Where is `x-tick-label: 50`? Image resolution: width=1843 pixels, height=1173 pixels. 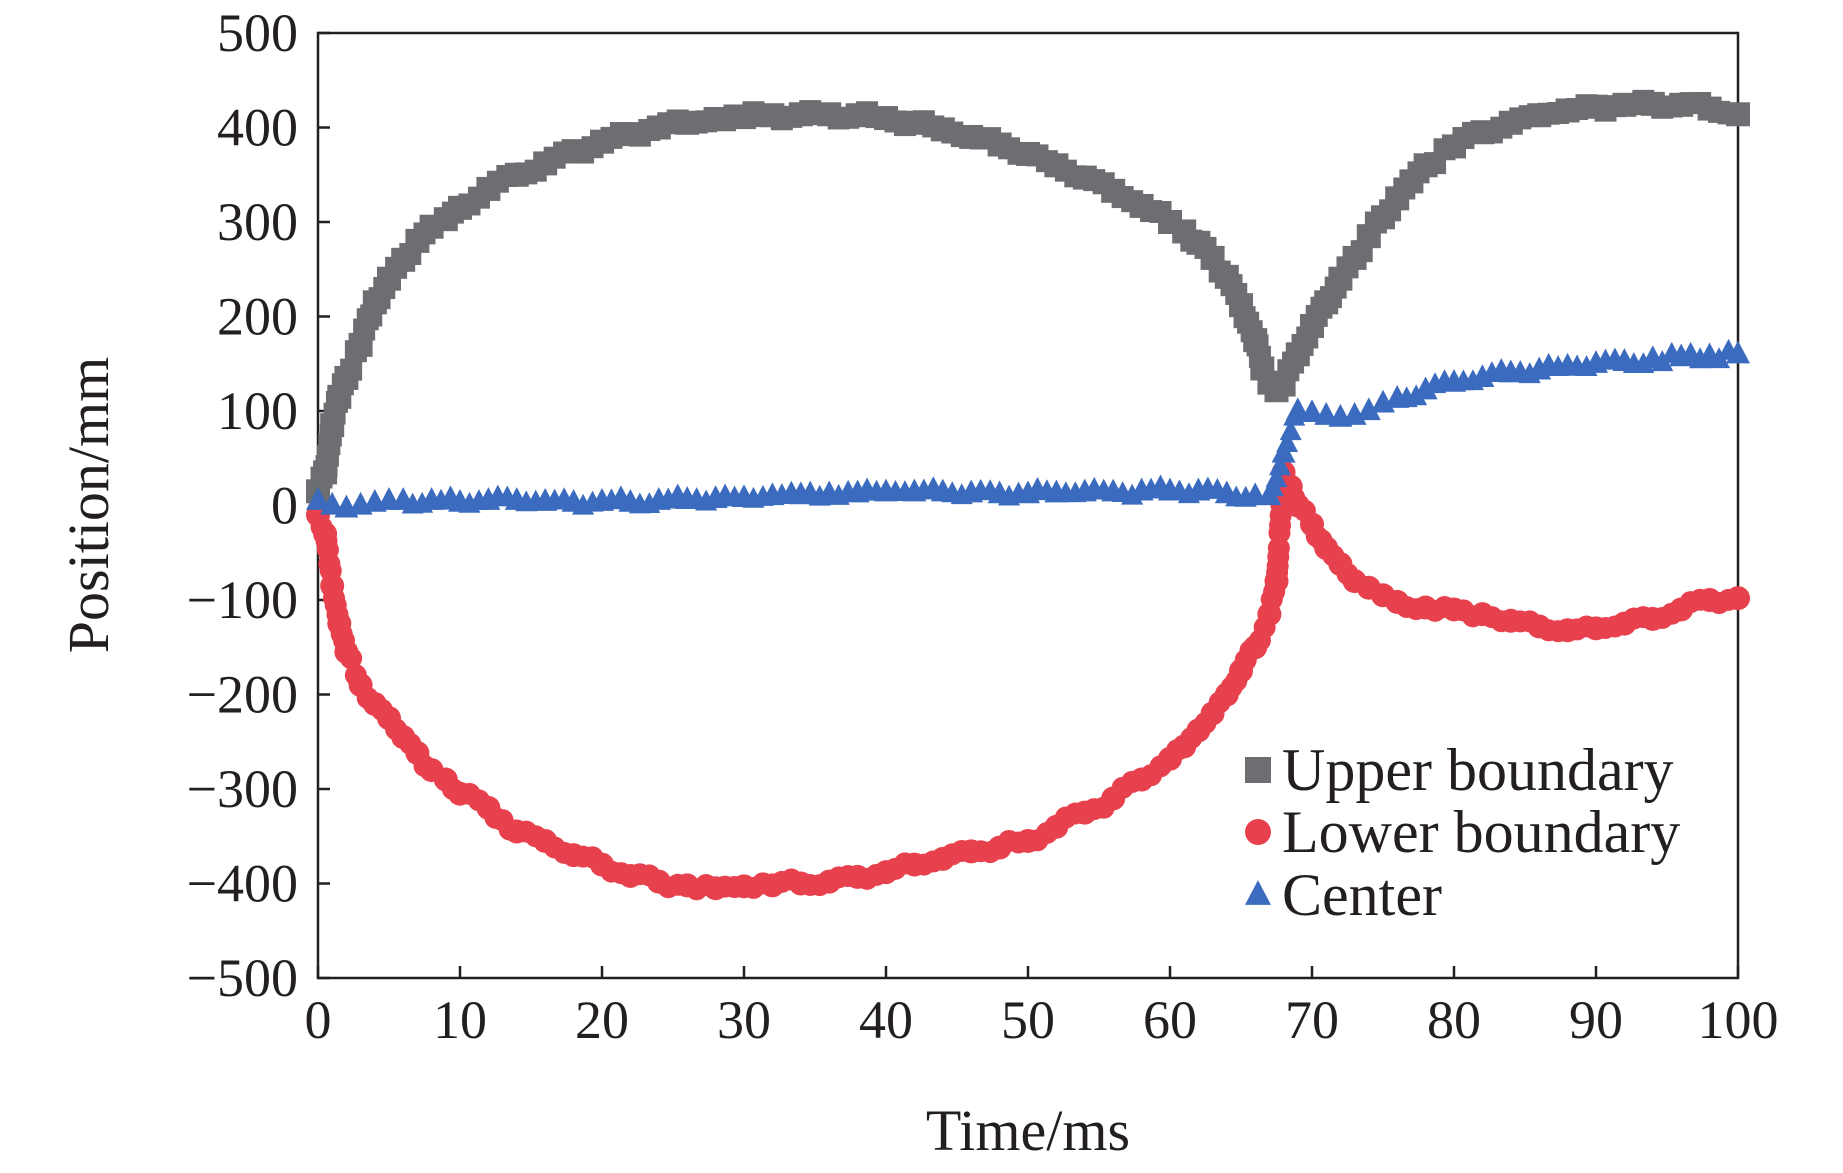 x-tick-label: 50 is located at coordinates (1028, 1020).